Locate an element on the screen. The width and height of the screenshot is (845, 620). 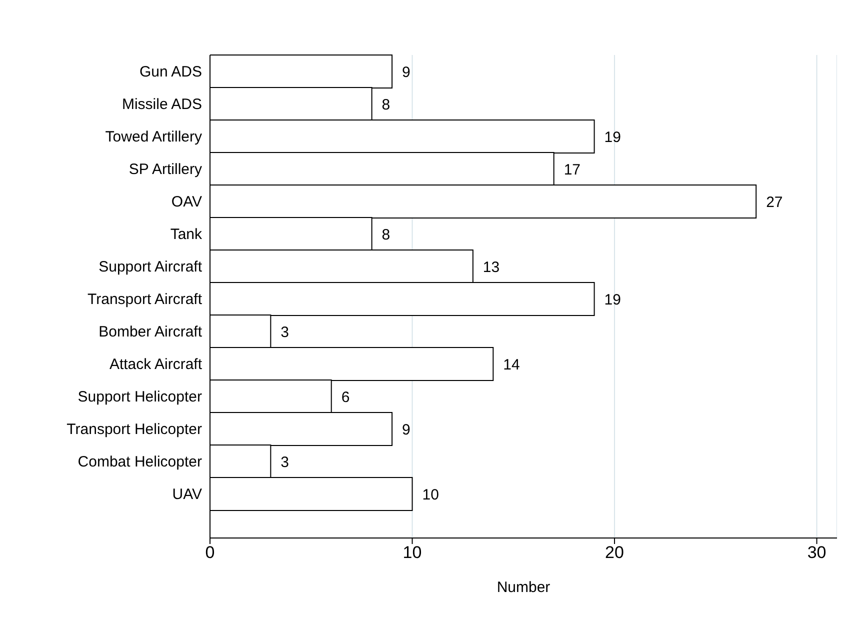
y-tick-label: Gun ADS is located at coordinates (170, 72).